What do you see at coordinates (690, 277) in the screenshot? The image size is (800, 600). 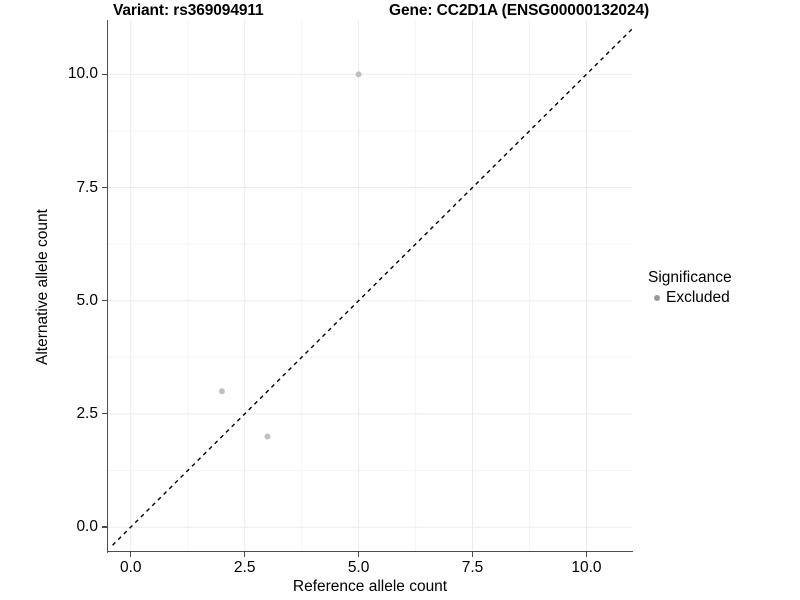 I see `legend-title: Significance` at bounding box center [690, 277].